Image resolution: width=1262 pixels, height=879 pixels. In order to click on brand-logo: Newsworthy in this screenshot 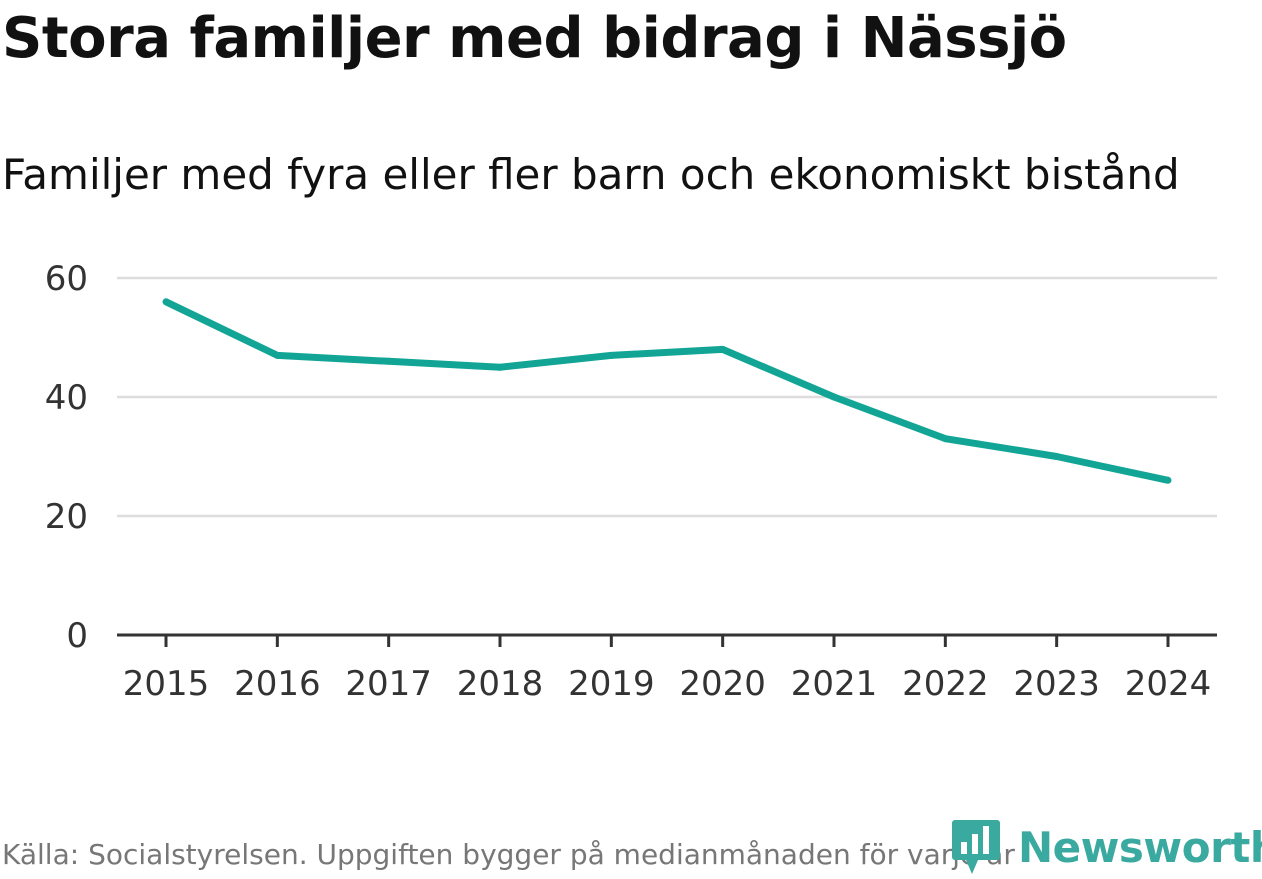, I will do `click(1107, 847)`.